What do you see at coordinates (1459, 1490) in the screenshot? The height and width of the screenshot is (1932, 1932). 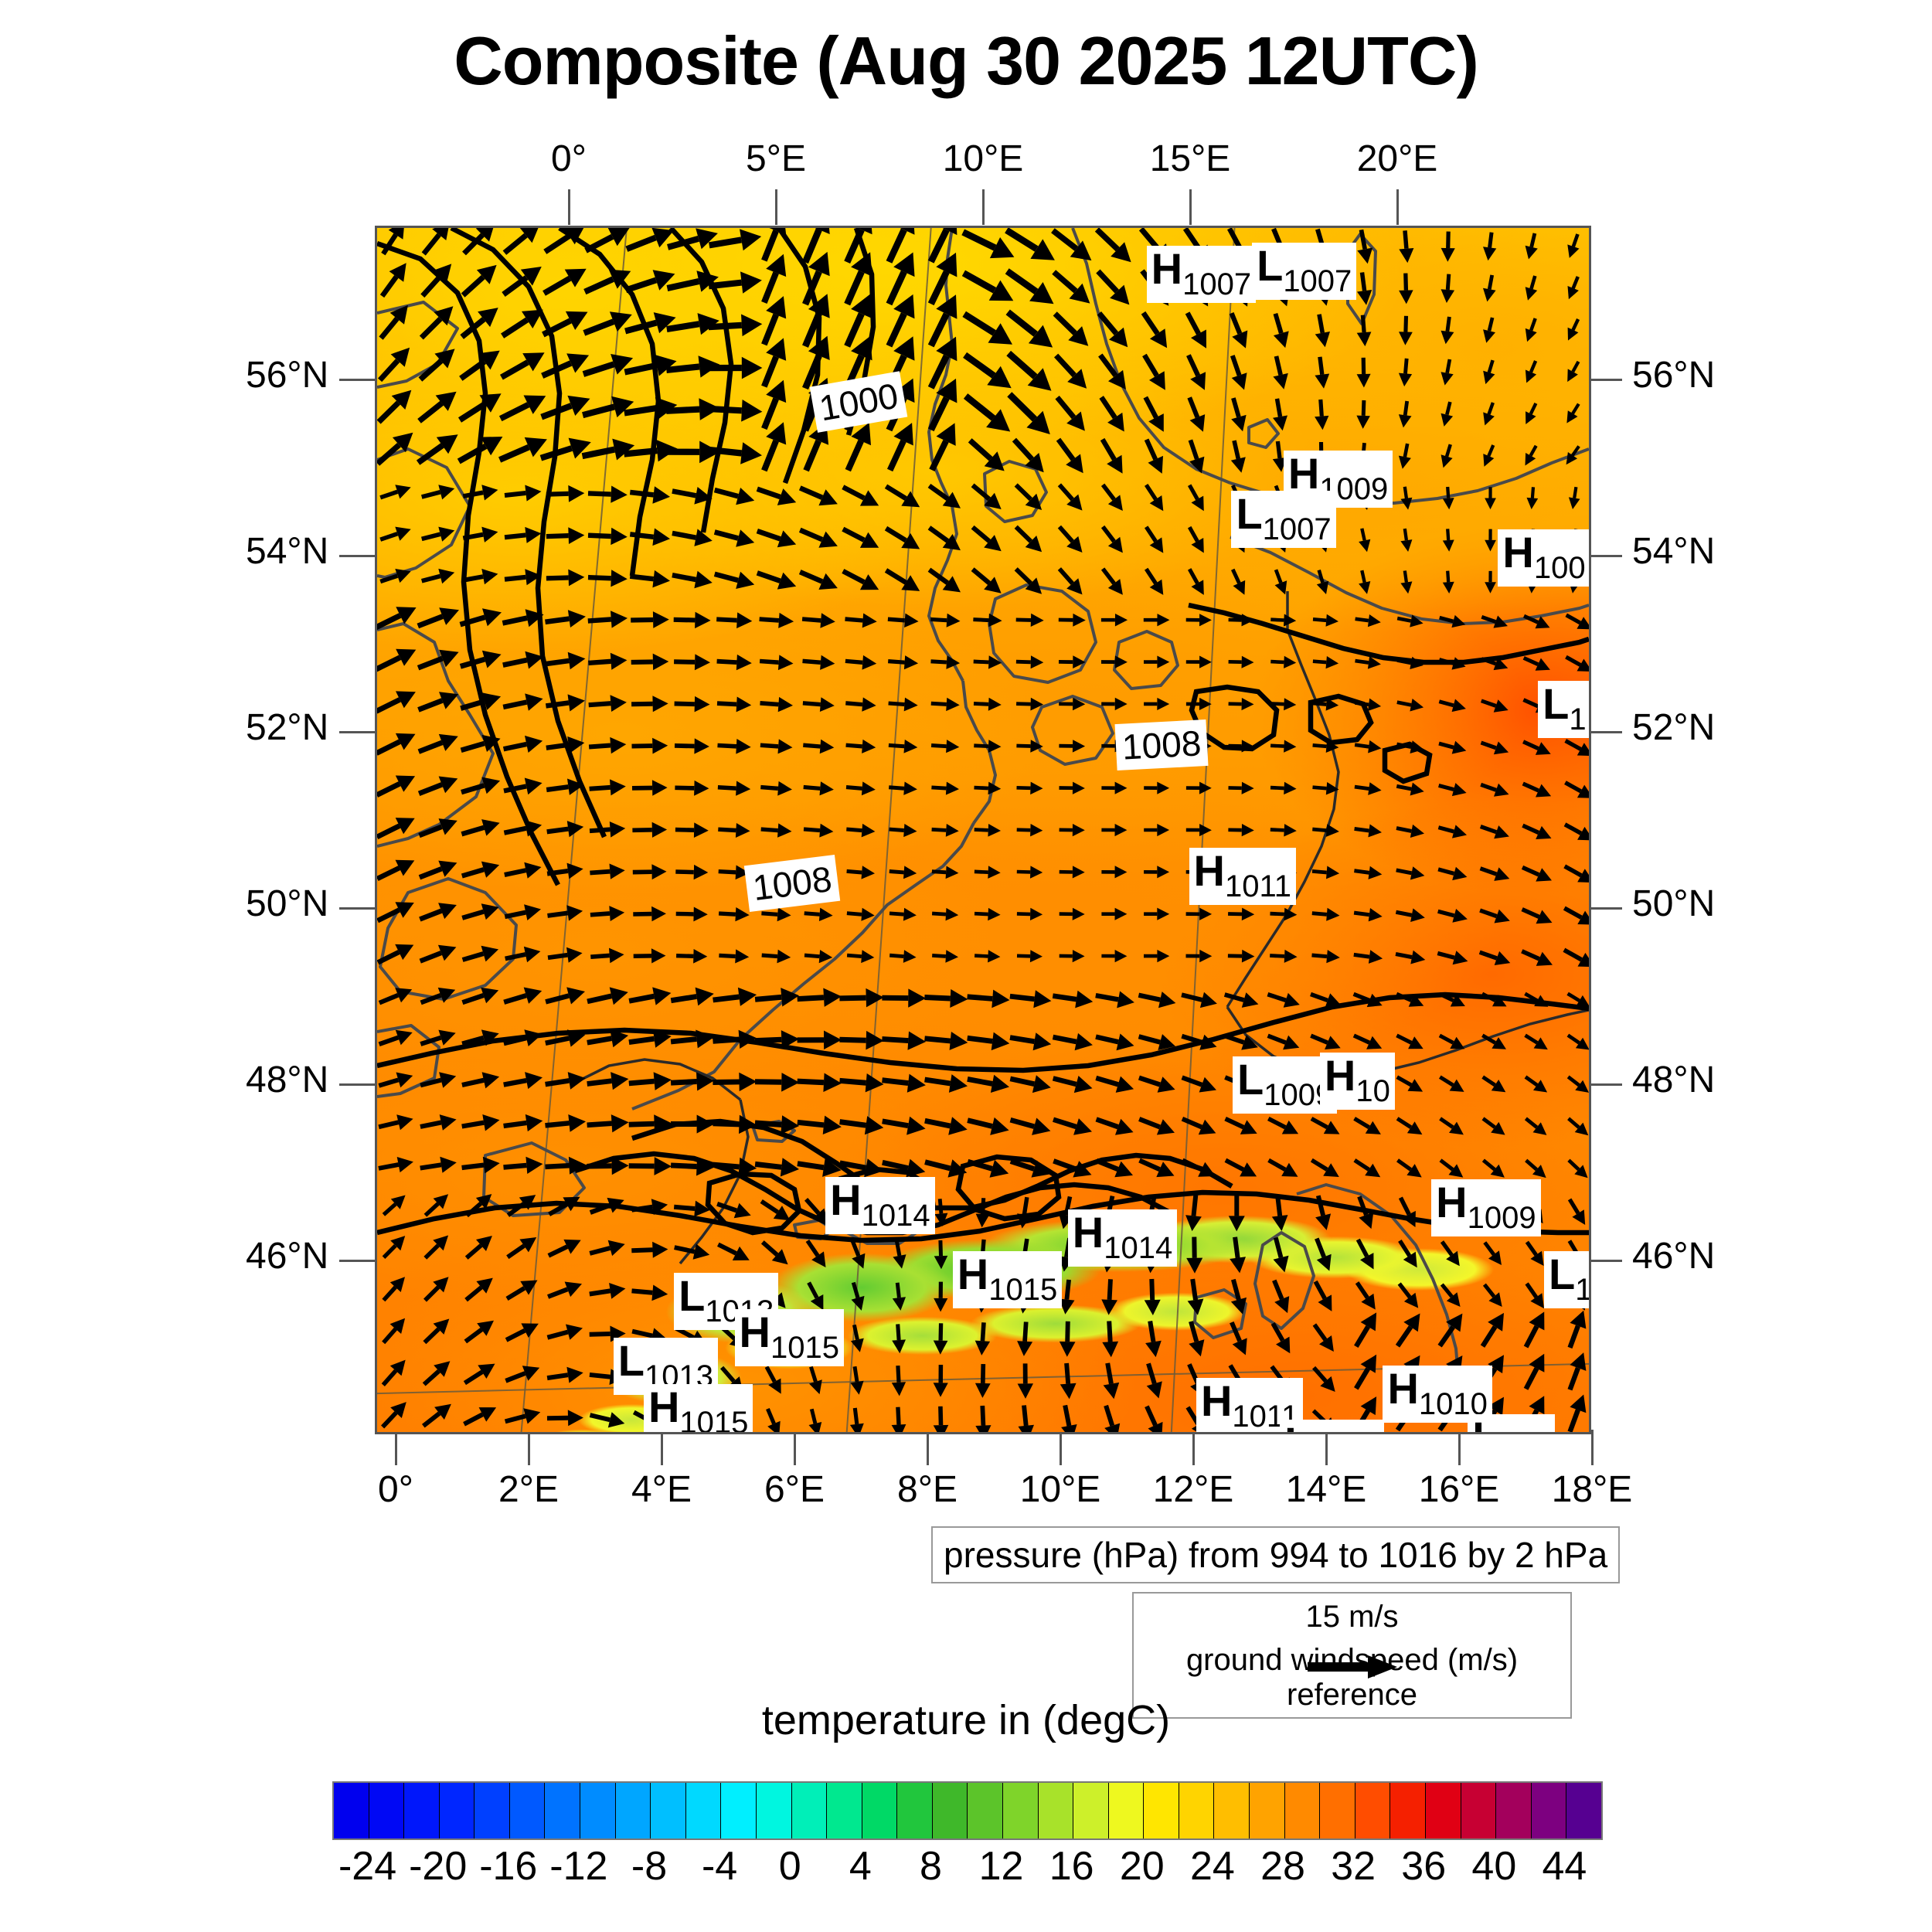 I see `lon-tick-bottom: 16°E` at bounding box center [1459, 1490].